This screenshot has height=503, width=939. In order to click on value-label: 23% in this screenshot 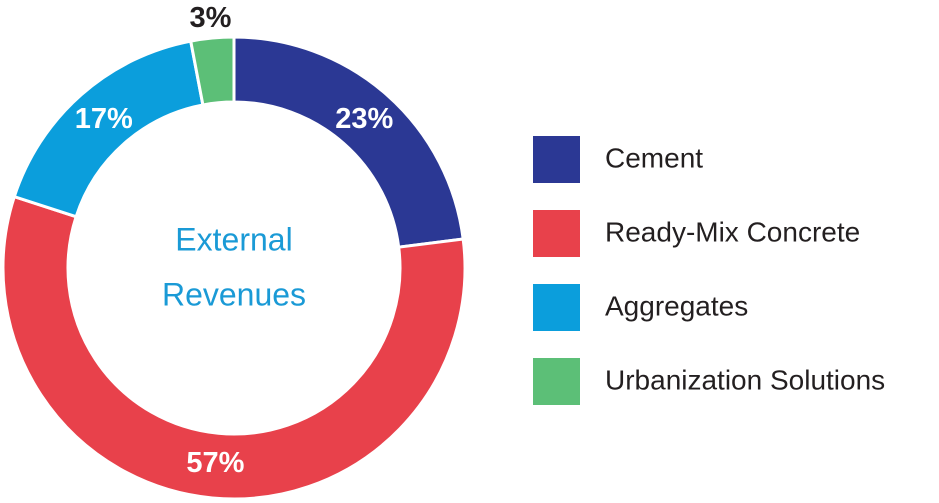, I will do `click(364, 119)`.